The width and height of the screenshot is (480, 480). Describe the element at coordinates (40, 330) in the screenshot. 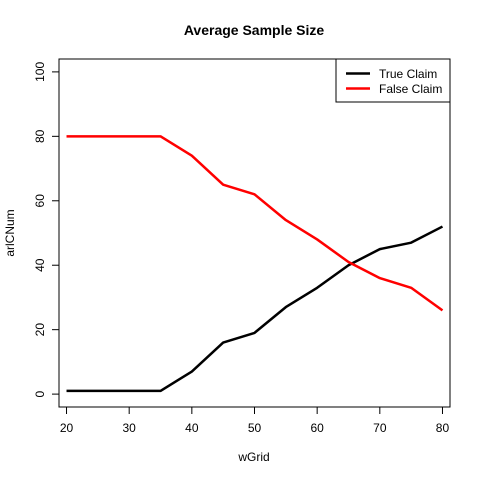

I see `y-tick-label: 20` at that location.